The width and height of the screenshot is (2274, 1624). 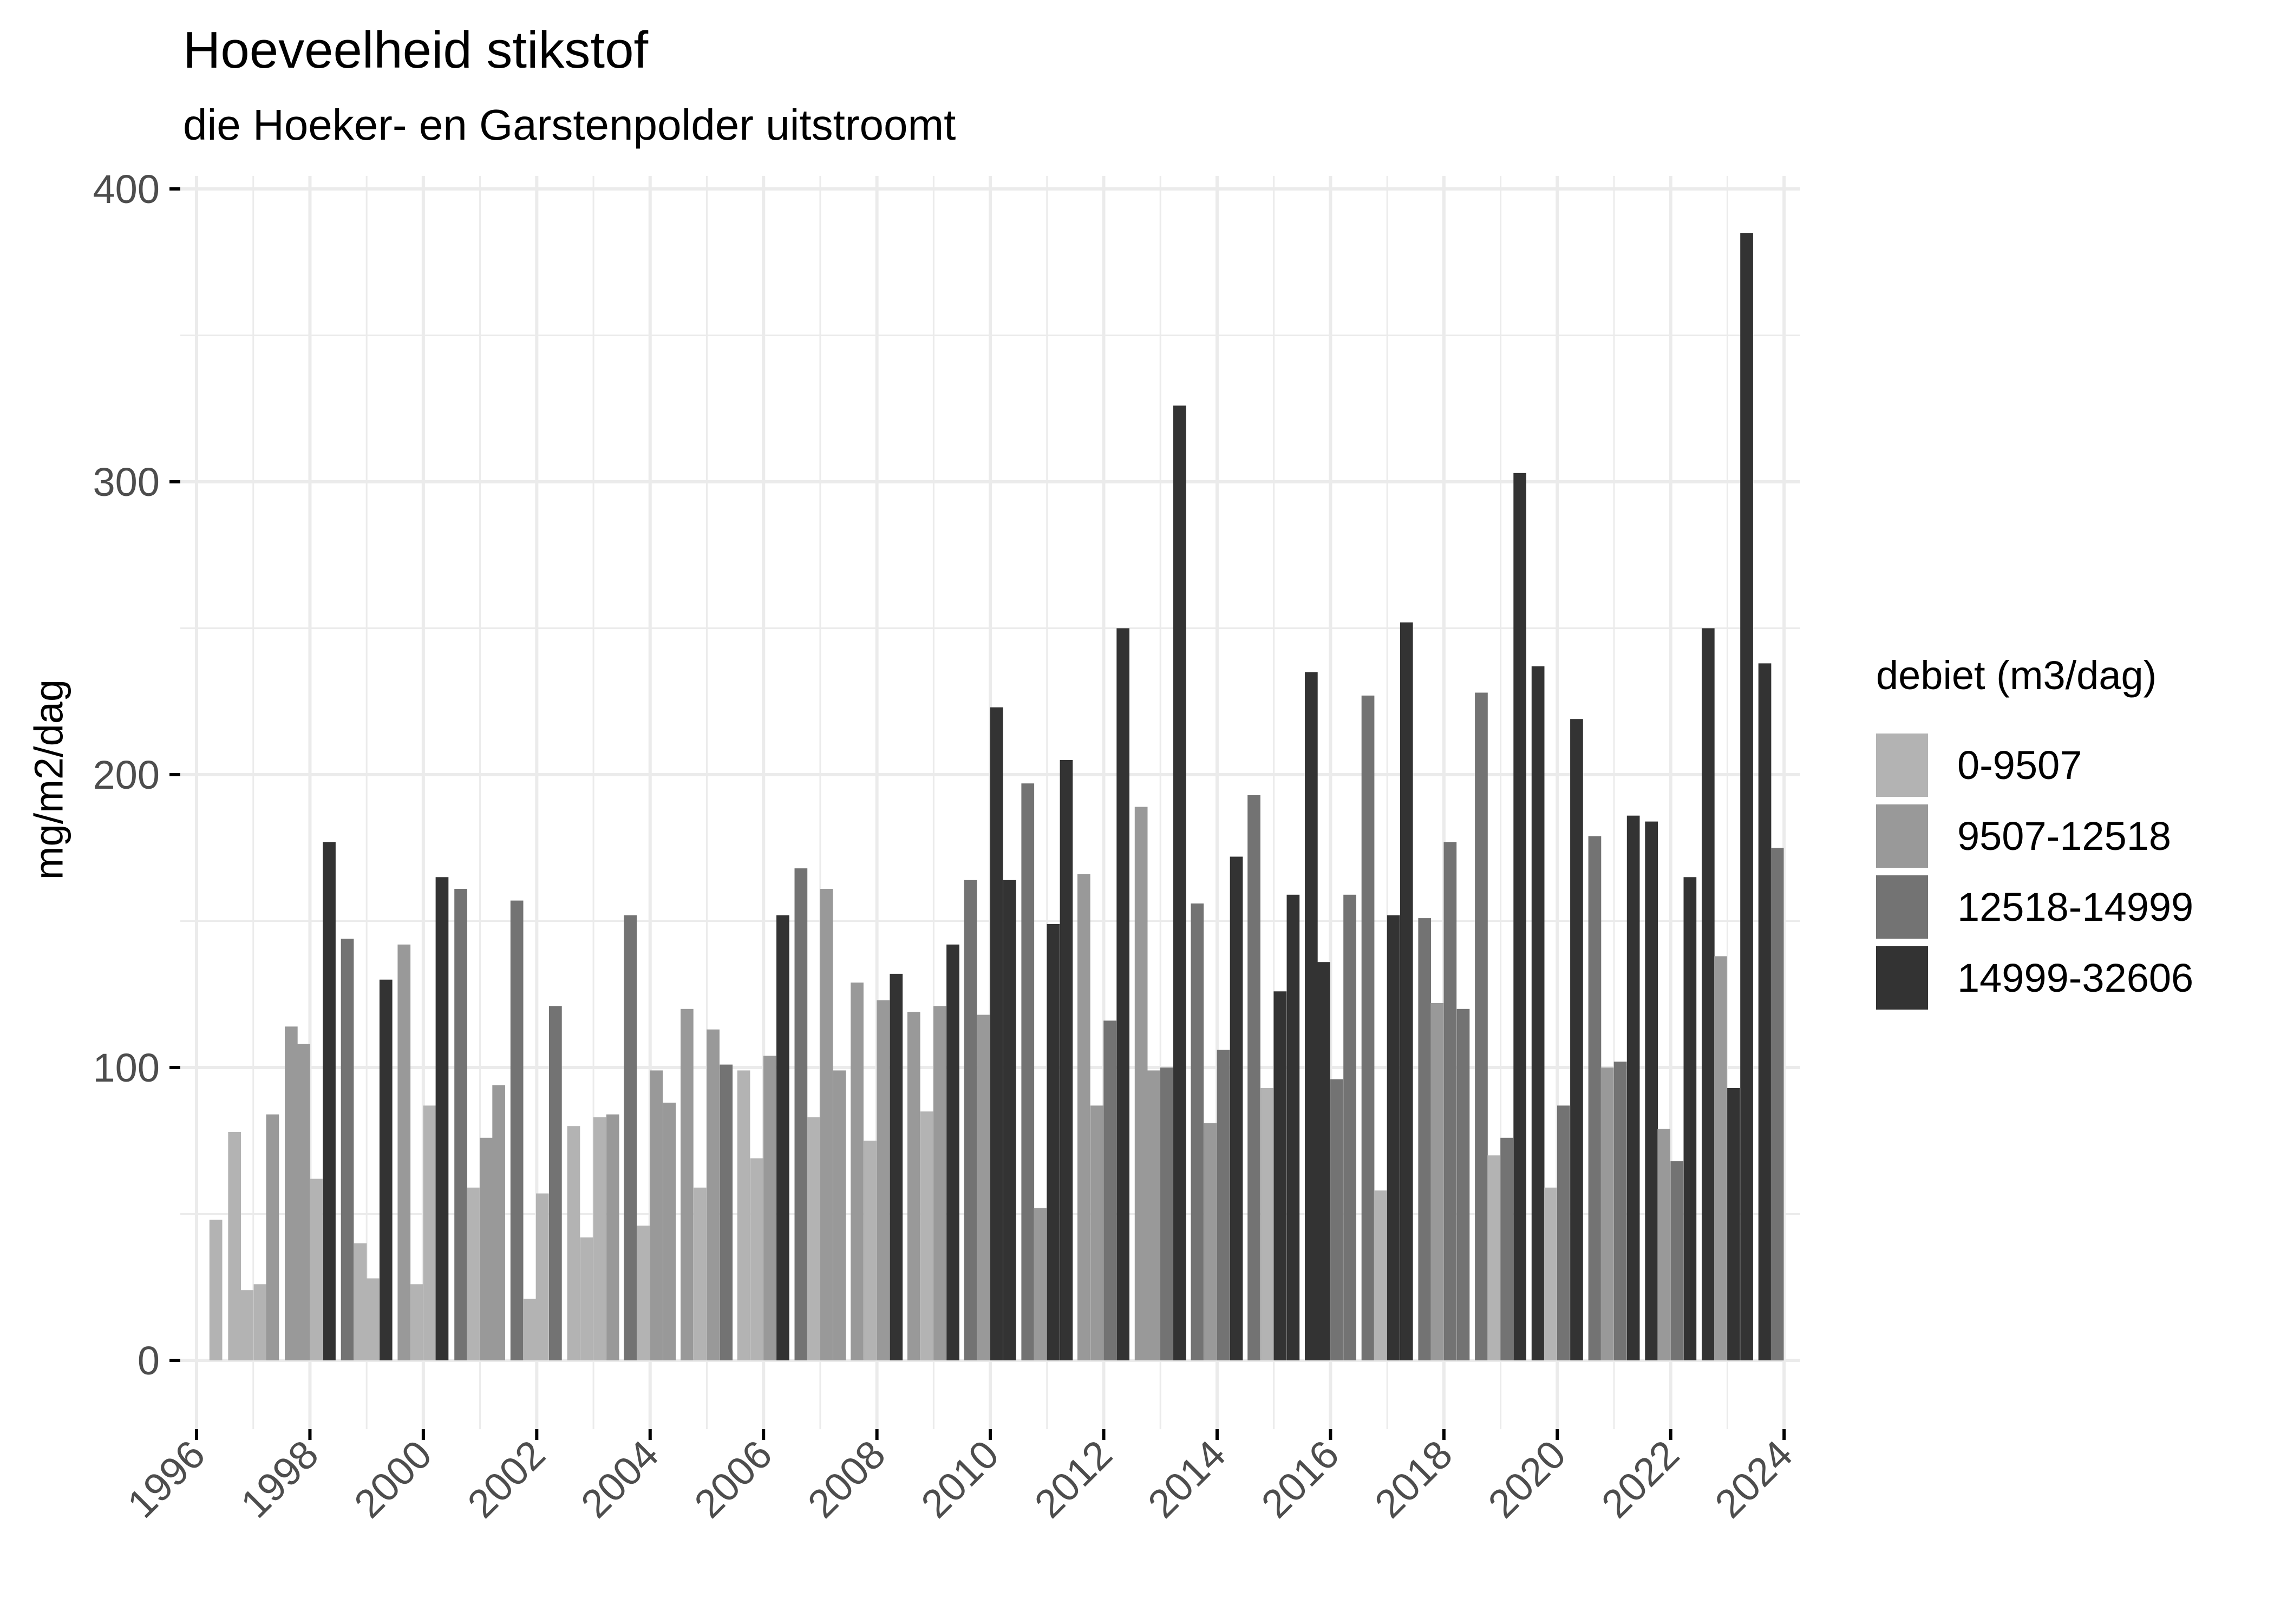 I want to click on legend-label: 14999-32606, so click(x=2075, y=977).